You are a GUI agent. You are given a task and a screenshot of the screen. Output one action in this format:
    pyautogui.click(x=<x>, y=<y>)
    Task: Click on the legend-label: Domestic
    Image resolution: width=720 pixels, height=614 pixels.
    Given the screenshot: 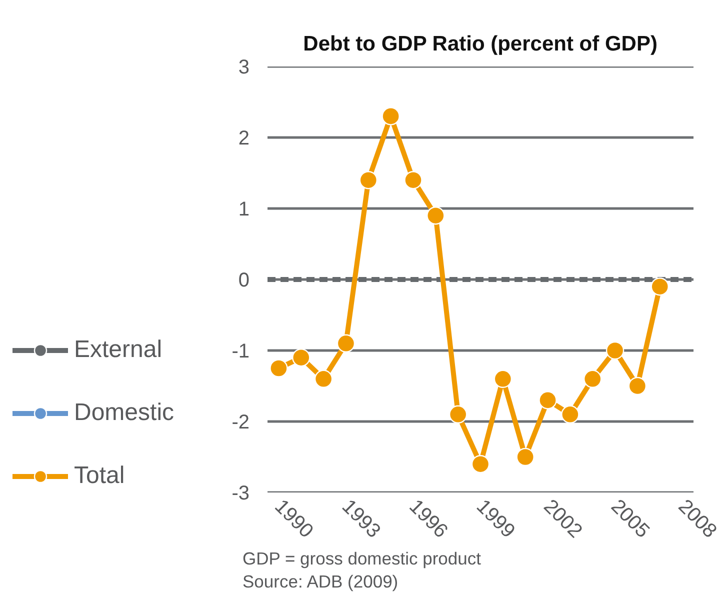 What is the action you would take?
    pyautogui.click(x=124, y=413)
    